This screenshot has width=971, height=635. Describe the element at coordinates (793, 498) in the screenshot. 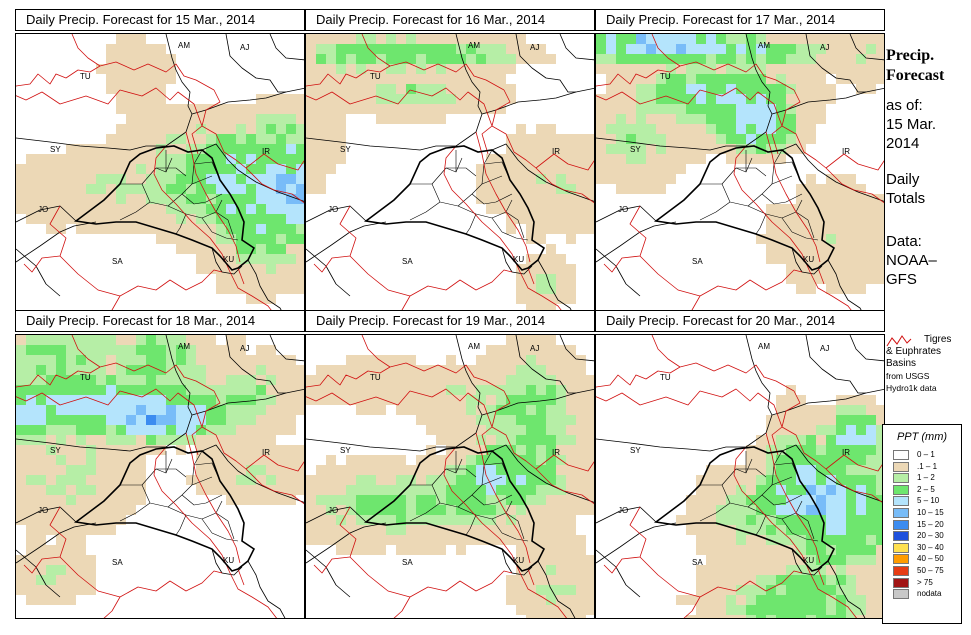

I see `basin-boundary` at that location.